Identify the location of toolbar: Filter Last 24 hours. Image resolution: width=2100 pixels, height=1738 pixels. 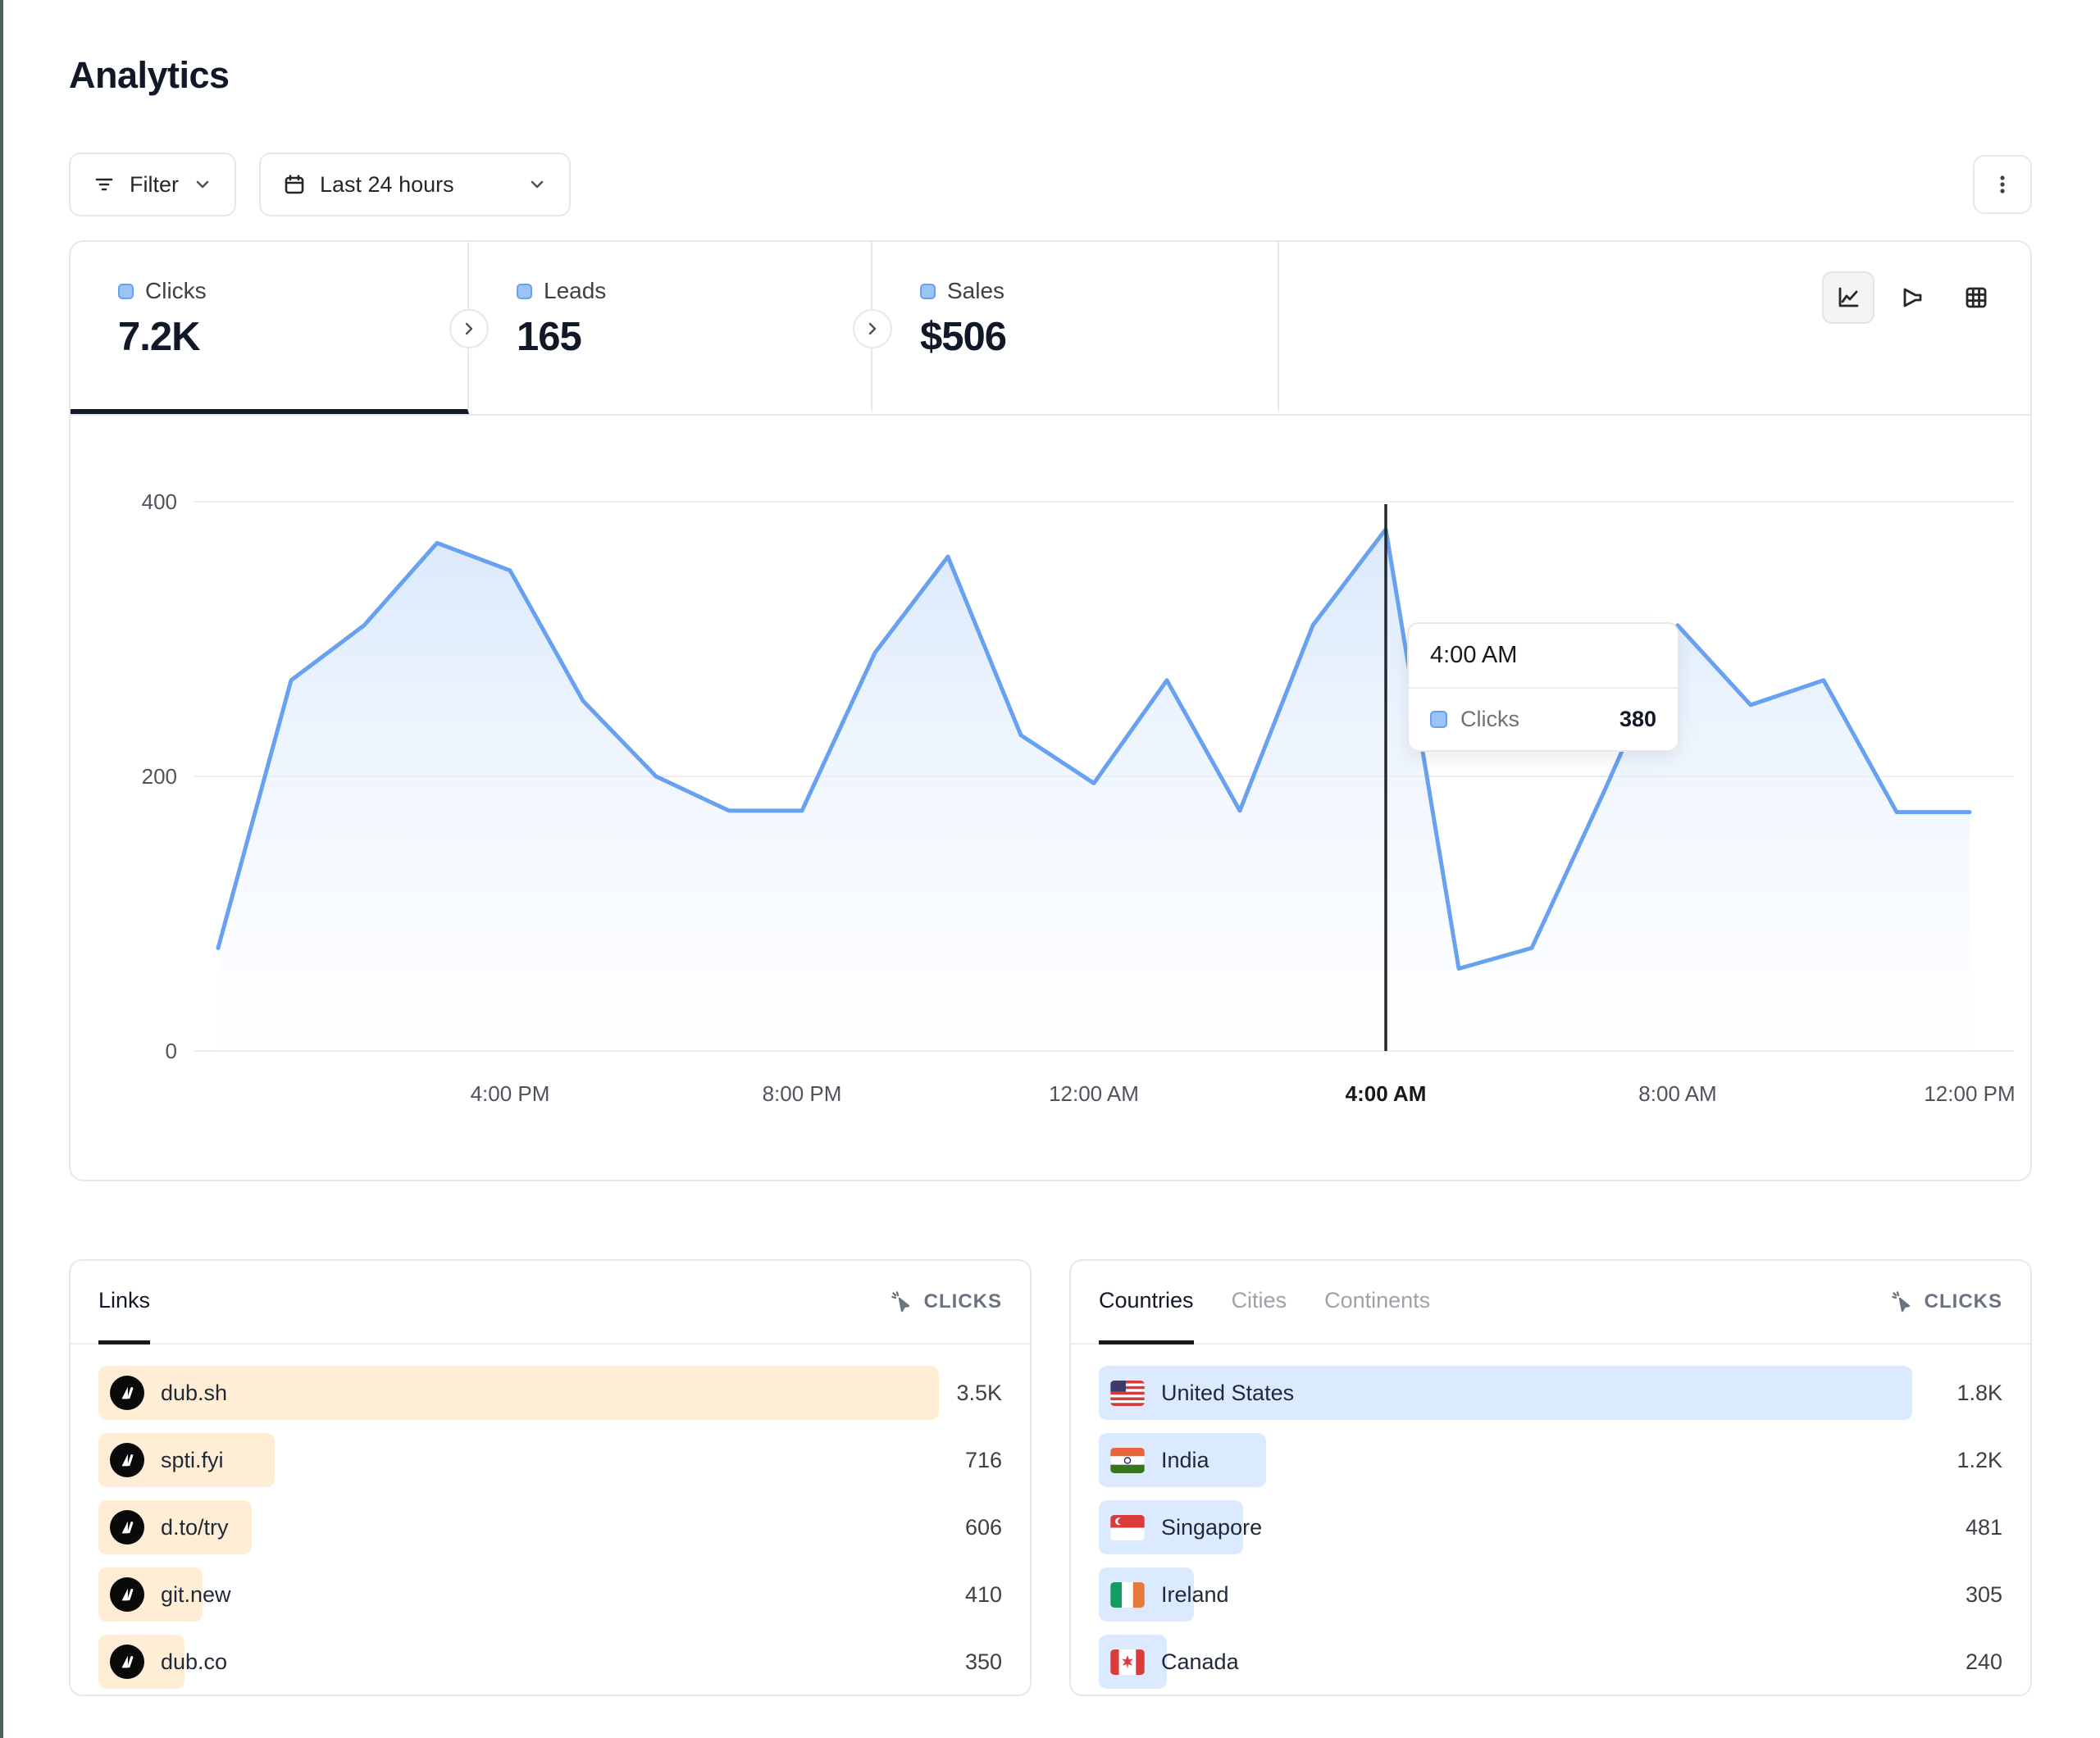
(1050, 184).